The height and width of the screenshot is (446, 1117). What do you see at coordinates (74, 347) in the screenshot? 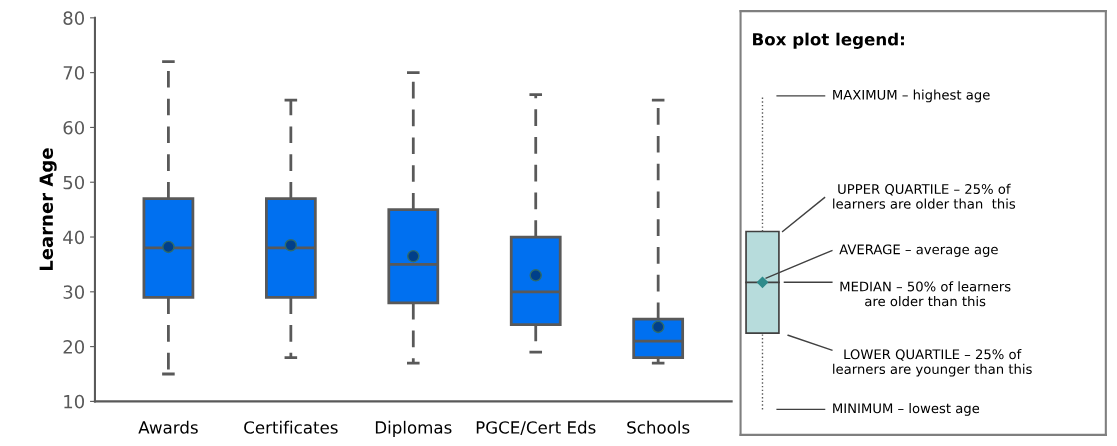
I see `y-tick-label: 20` at bounding box center [74, 347].